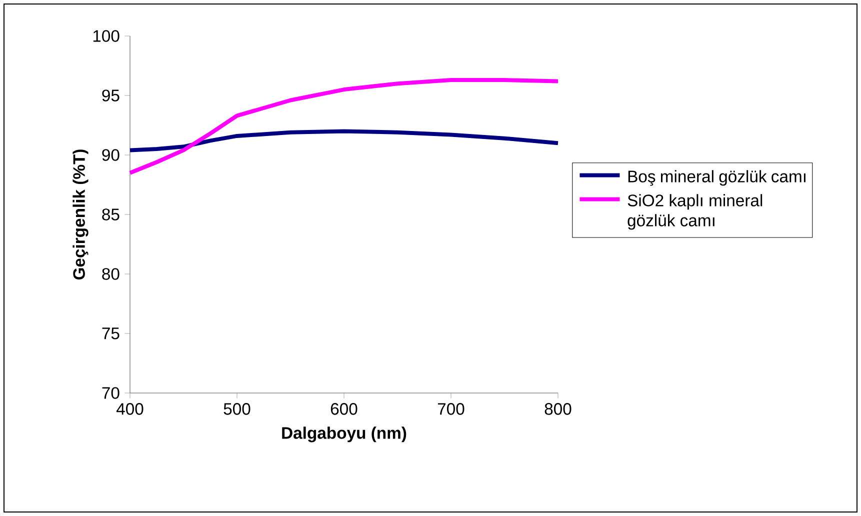 The image size is (861, 516). What do you see at coordinates (111, 155) in the screenshot?
I see `y-tick-label: 90` at bounding box center [111, 155].